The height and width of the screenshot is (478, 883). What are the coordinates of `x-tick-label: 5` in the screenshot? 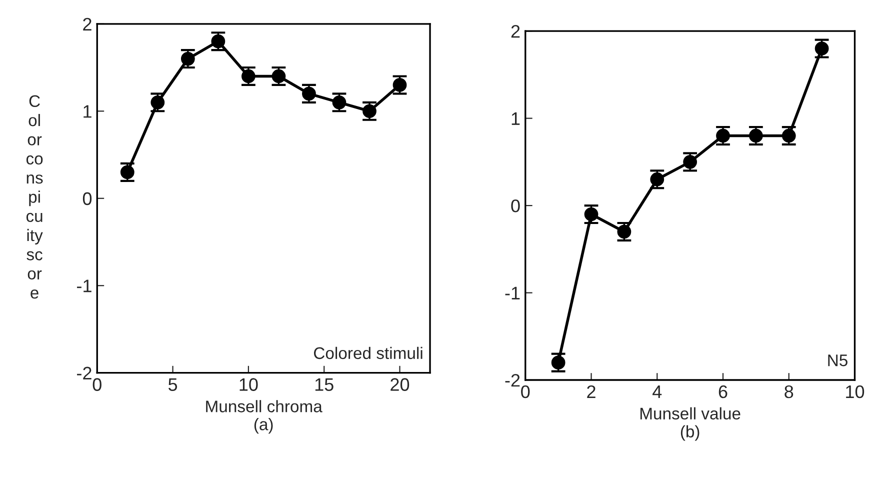 It's located at (173, 384).